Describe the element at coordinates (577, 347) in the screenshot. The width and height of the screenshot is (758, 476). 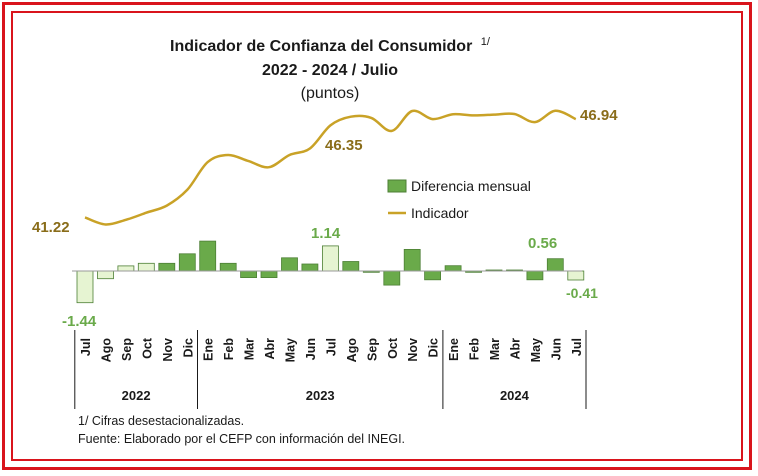
I see `tick-label-24: Jul` at that location.